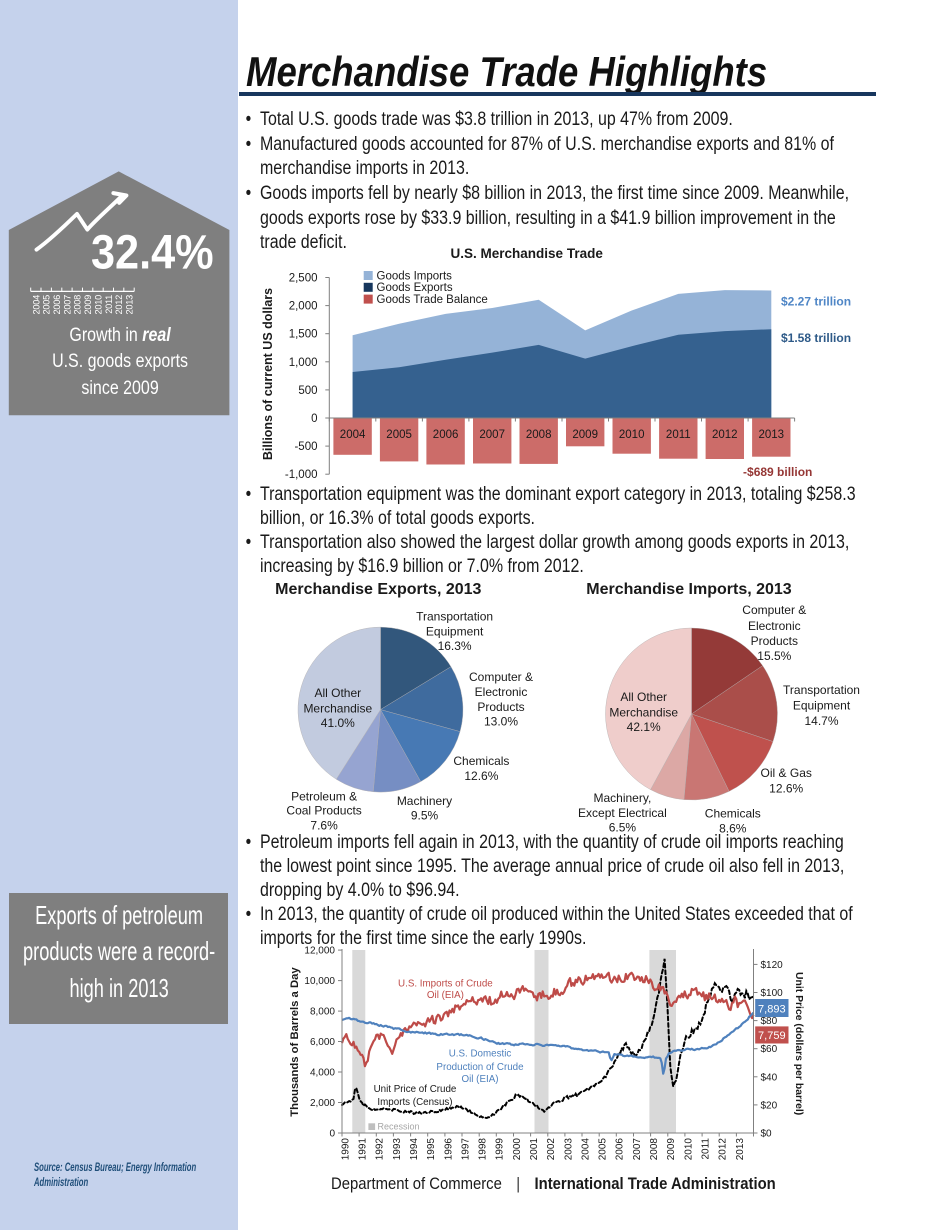  Describe the element at coordinates (480, 1054) in the screenshot. I see `svg-text: U.S. Domestic` at that location.